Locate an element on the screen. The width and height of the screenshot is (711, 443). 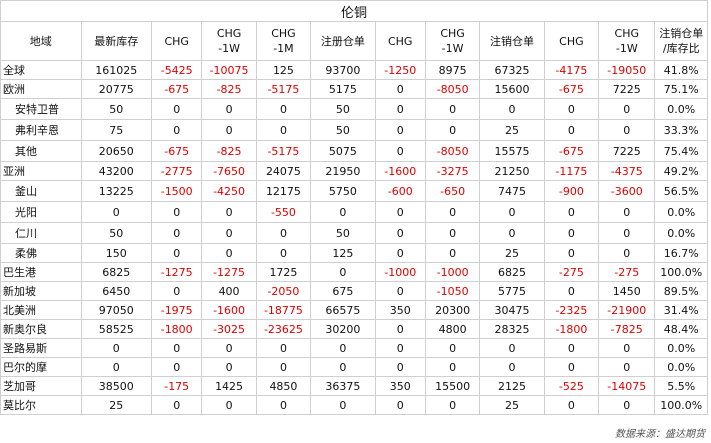
table-row: 光阳 0 0 0 -550 0 0 0 0 0 0 0.0% is located at coordinates (354, 212).